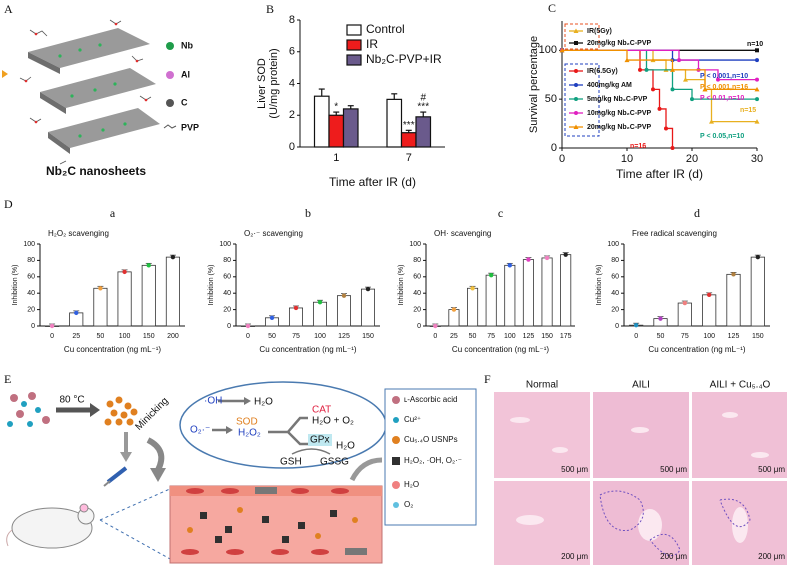 The width and height of the screenshot is (789, 569). I want to click on diagram-label: Minicking, so click(151, 413).